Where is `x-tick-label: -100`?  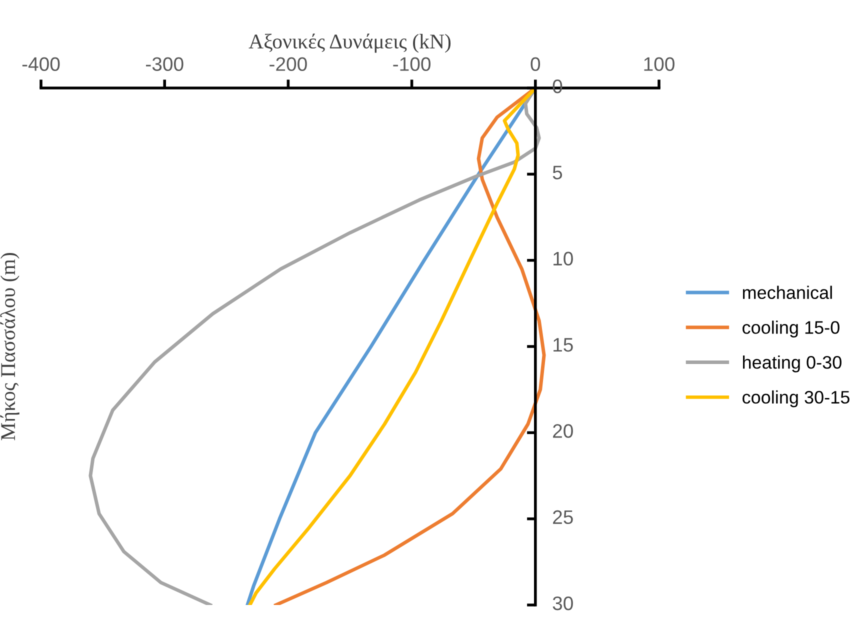
x-tick-label: -100 is located at coordinates (411, 64).